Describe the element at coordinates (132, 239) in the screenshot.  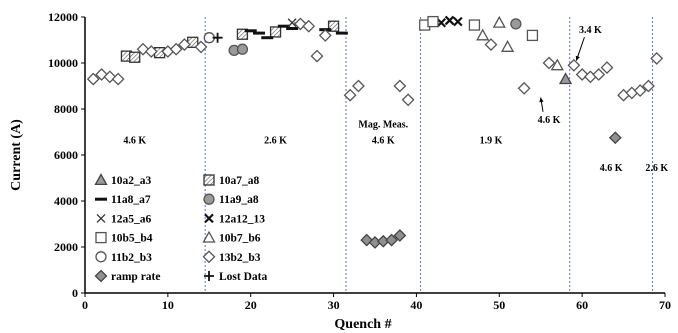
I see `legend-label: 10b5_b4` at that location.